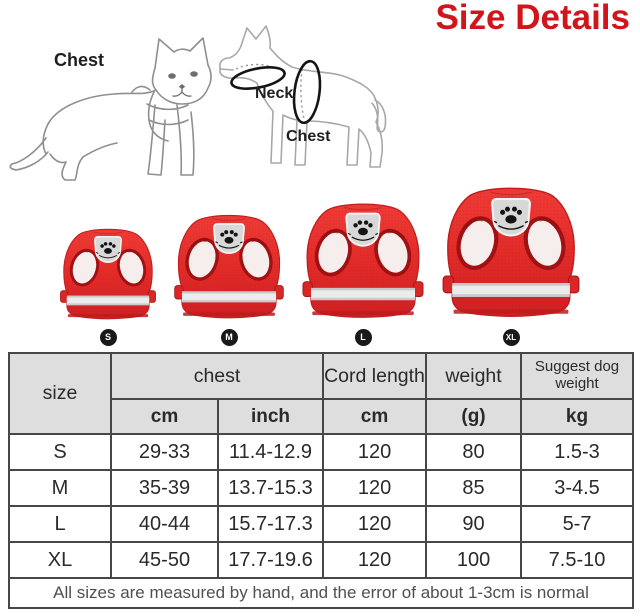 The height and width of the screenshot is (616, 640). What do you see at coordinates (60, 452) in the screenshot?
I see `table-cell: S` at bounding box center [60, 452].